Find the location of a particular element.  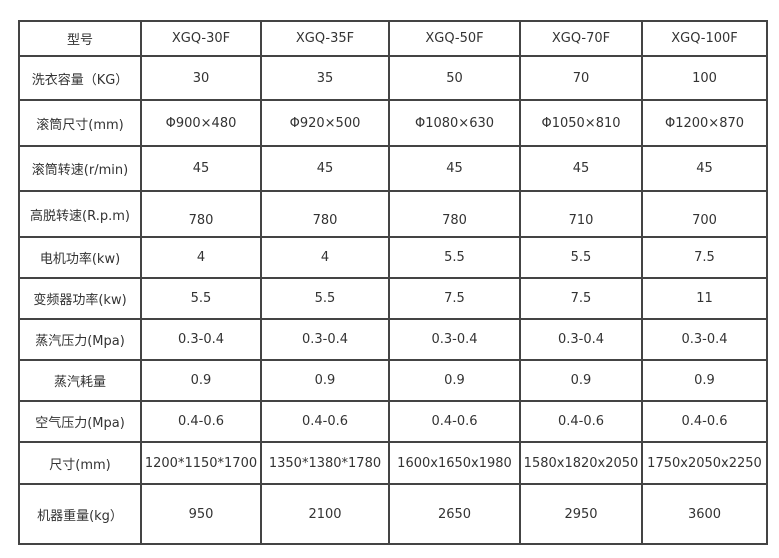

row-label: 蒸汽耗量 is located at coordinates (80, 380).